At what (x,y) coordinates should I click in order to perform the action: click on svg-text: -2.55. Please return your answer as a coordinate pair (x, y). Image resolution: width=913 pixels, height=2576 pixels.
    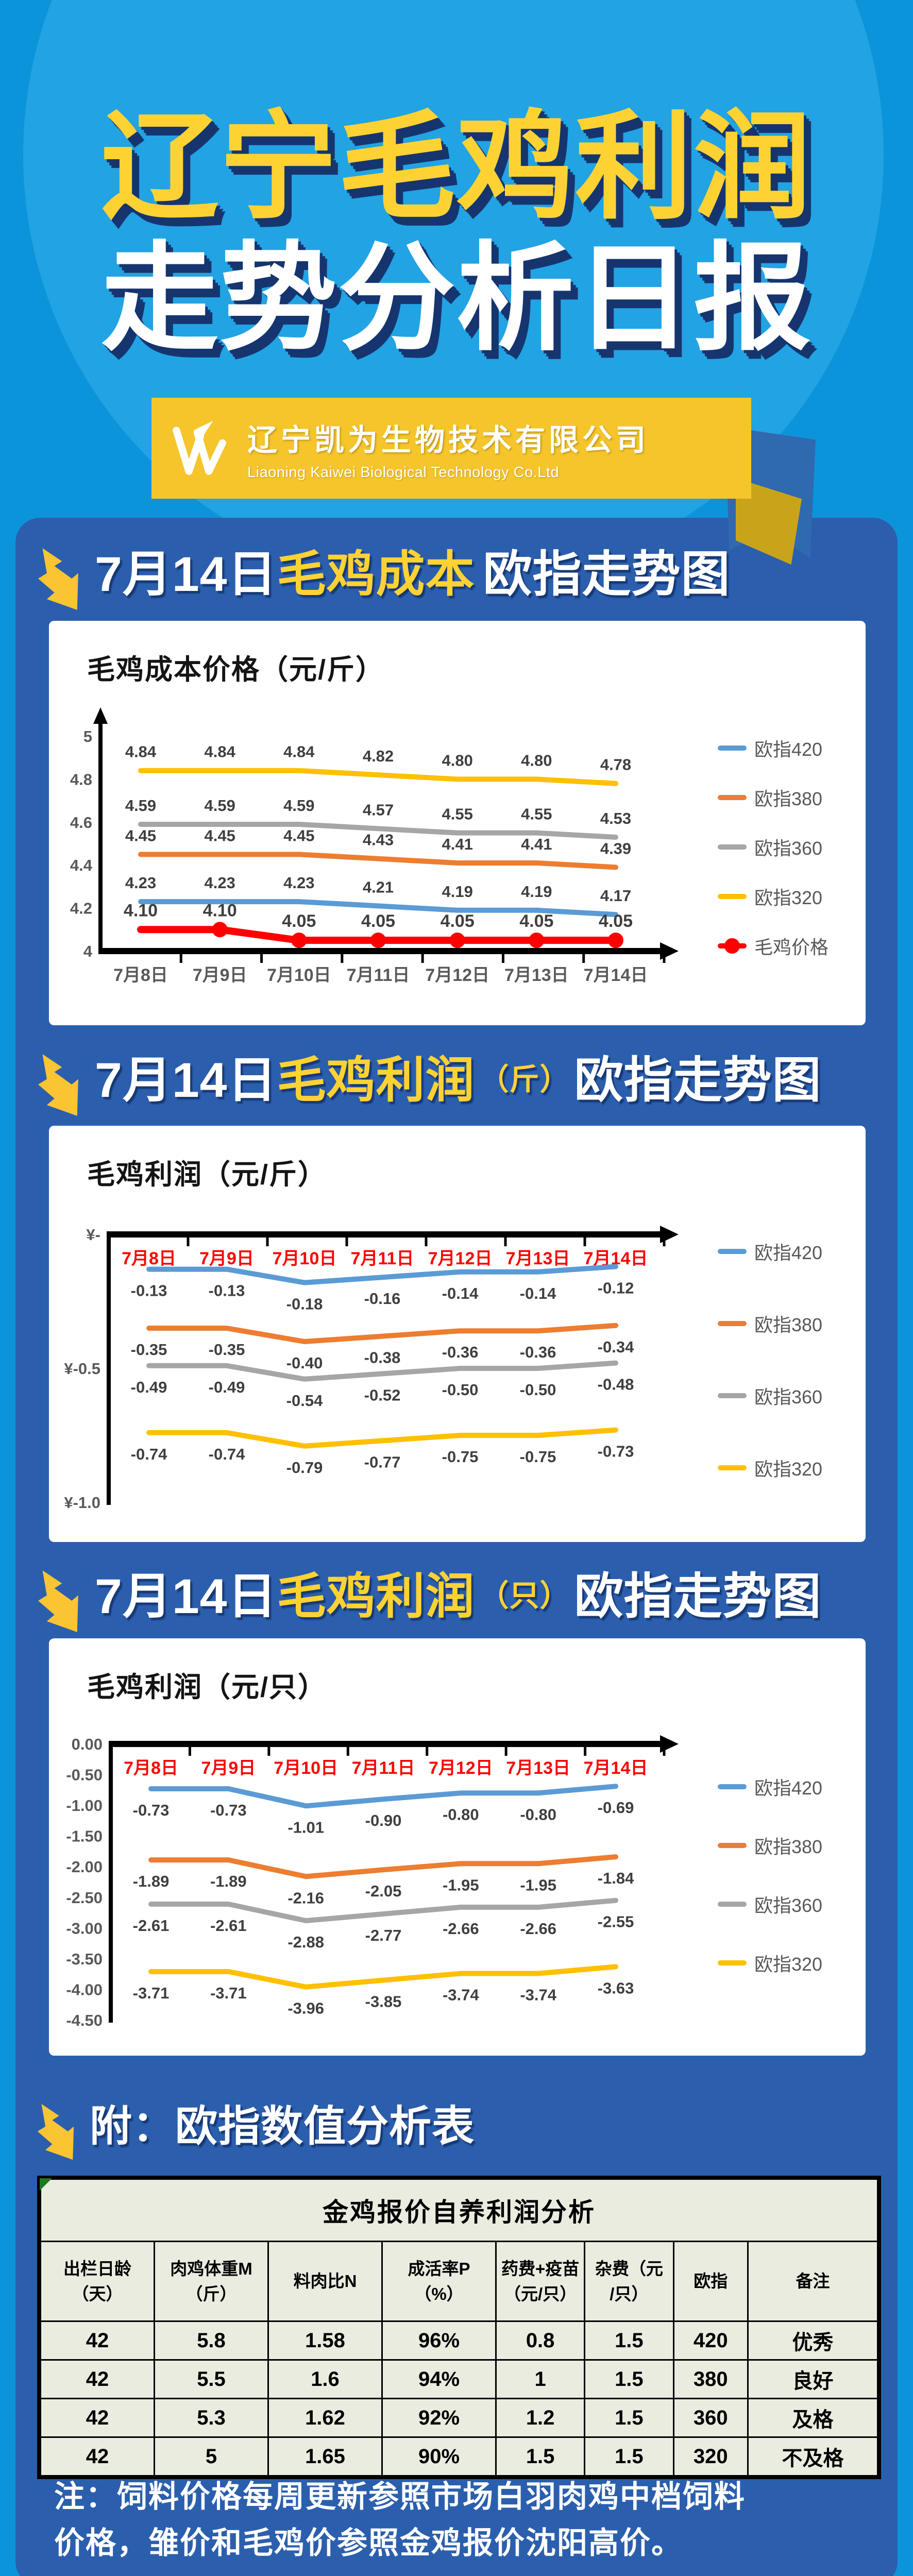
    Looking at the image, I should click on (616, 1922).